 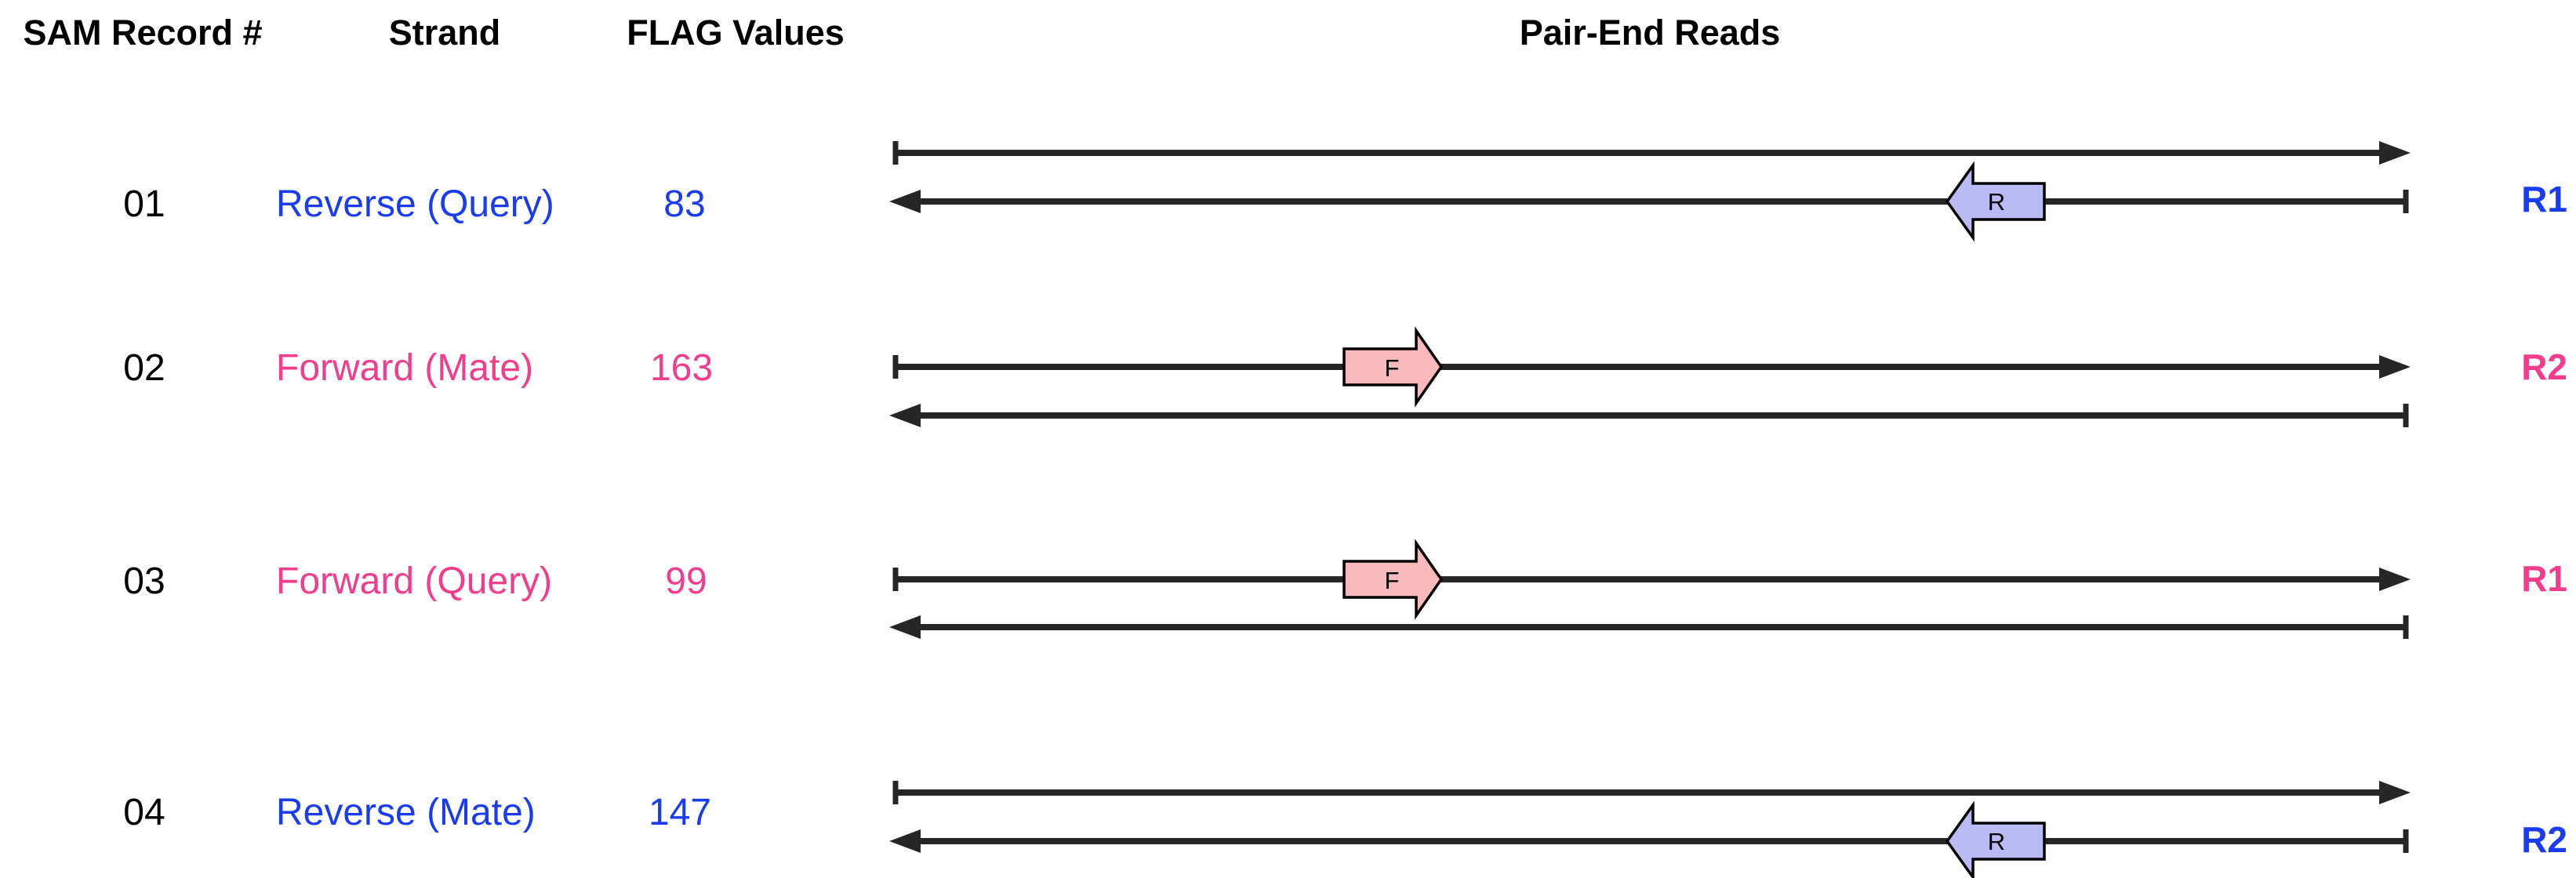 I want to click on flag-value: 147, so click(x=680, y=812).